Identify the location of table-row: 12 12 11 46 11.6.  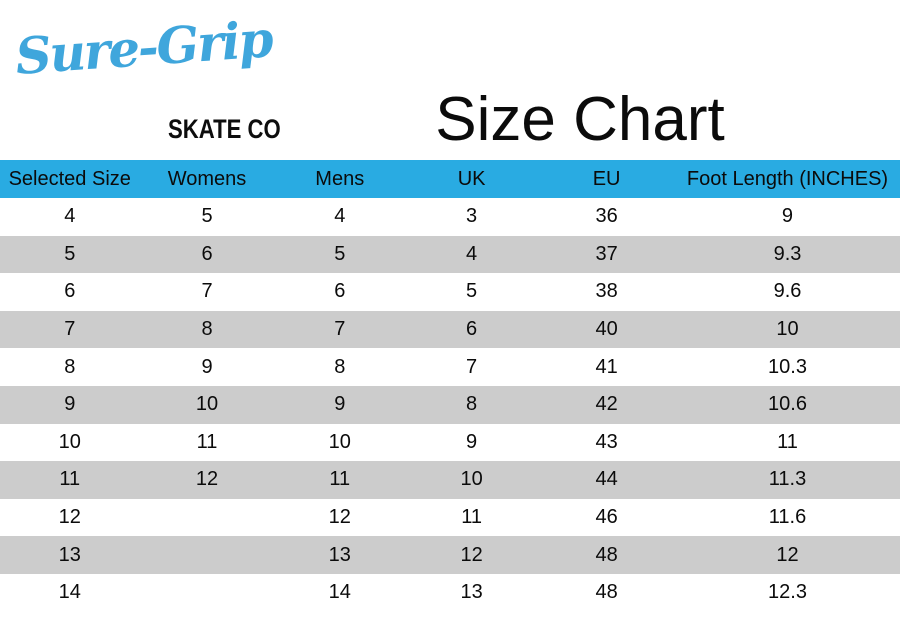
(450, 518).